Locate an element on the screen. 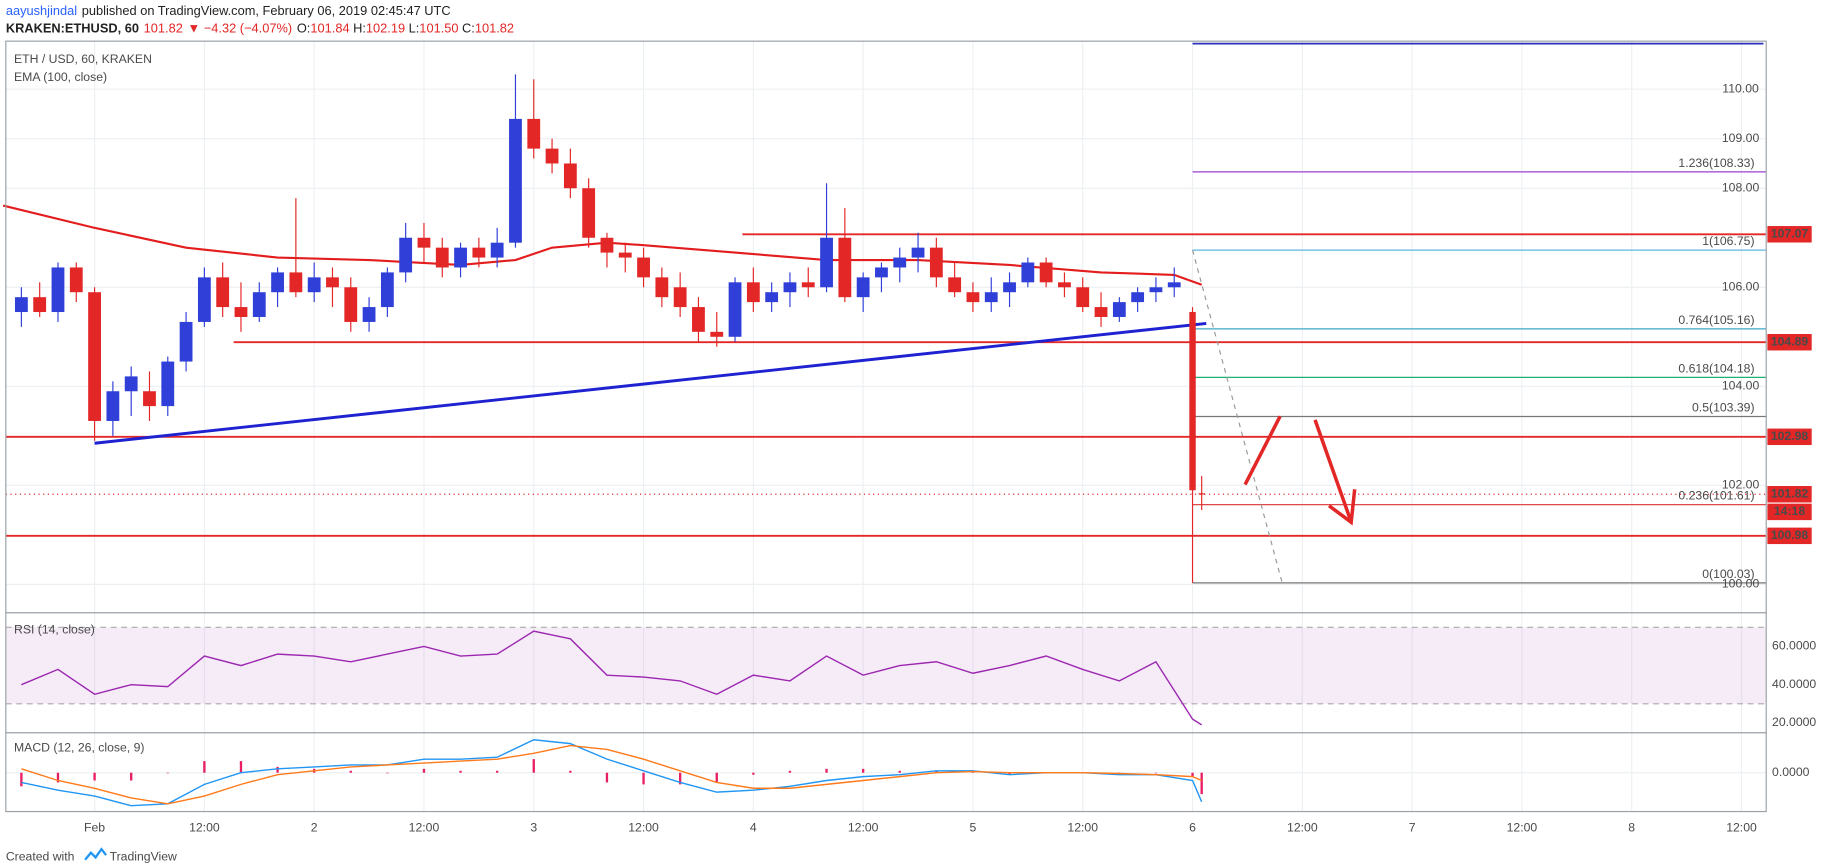  last: 101.82 is located at coordinates (163, 28).